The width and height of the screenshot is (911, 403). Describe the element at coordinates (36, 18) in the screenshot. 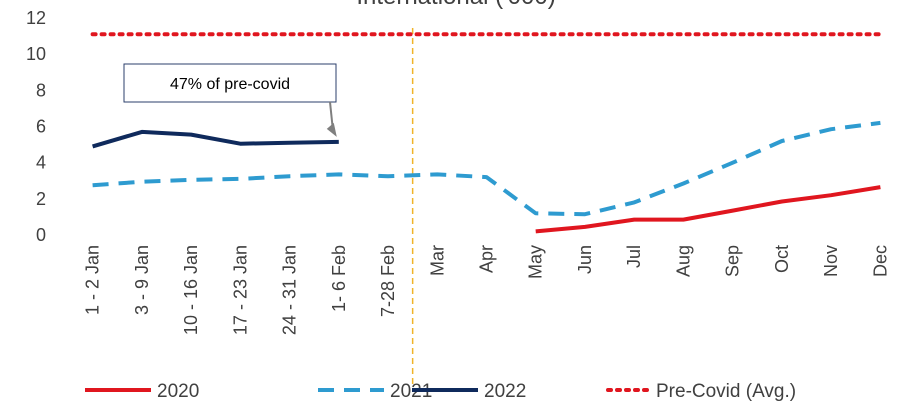

I see `y-tick-label: 12` at that location.